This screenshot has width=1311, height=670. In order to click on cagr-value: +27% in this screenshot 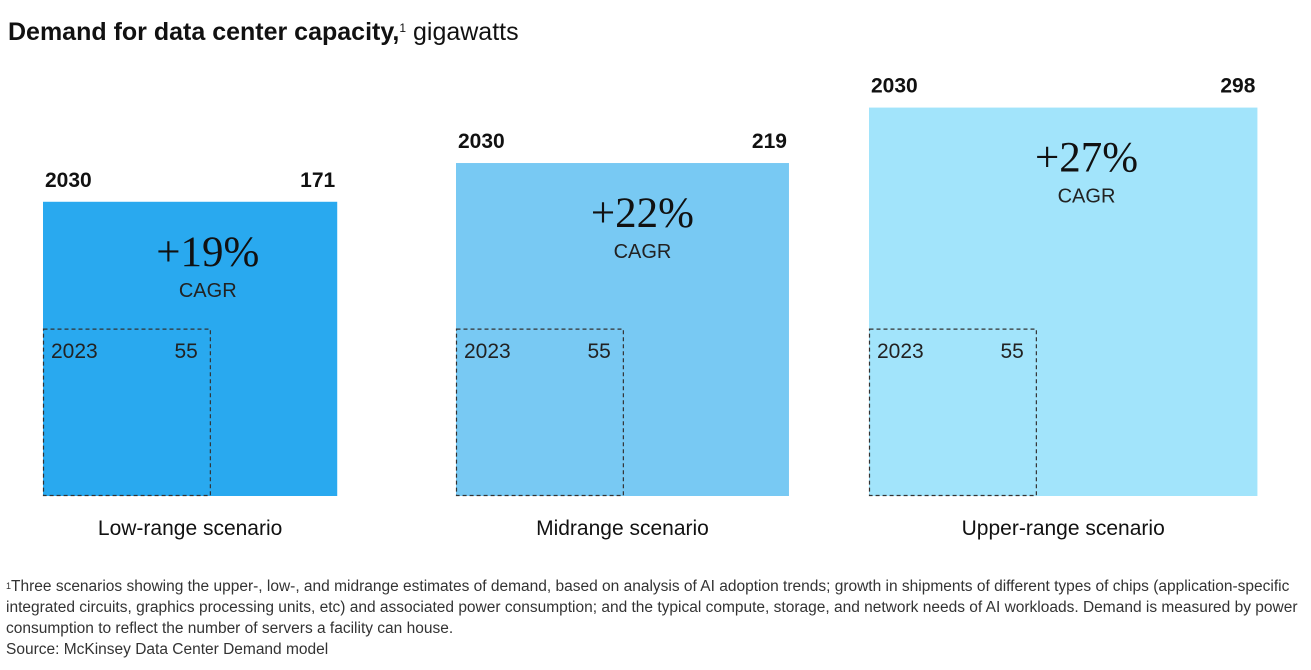, I will do `click(1086, 158)`.